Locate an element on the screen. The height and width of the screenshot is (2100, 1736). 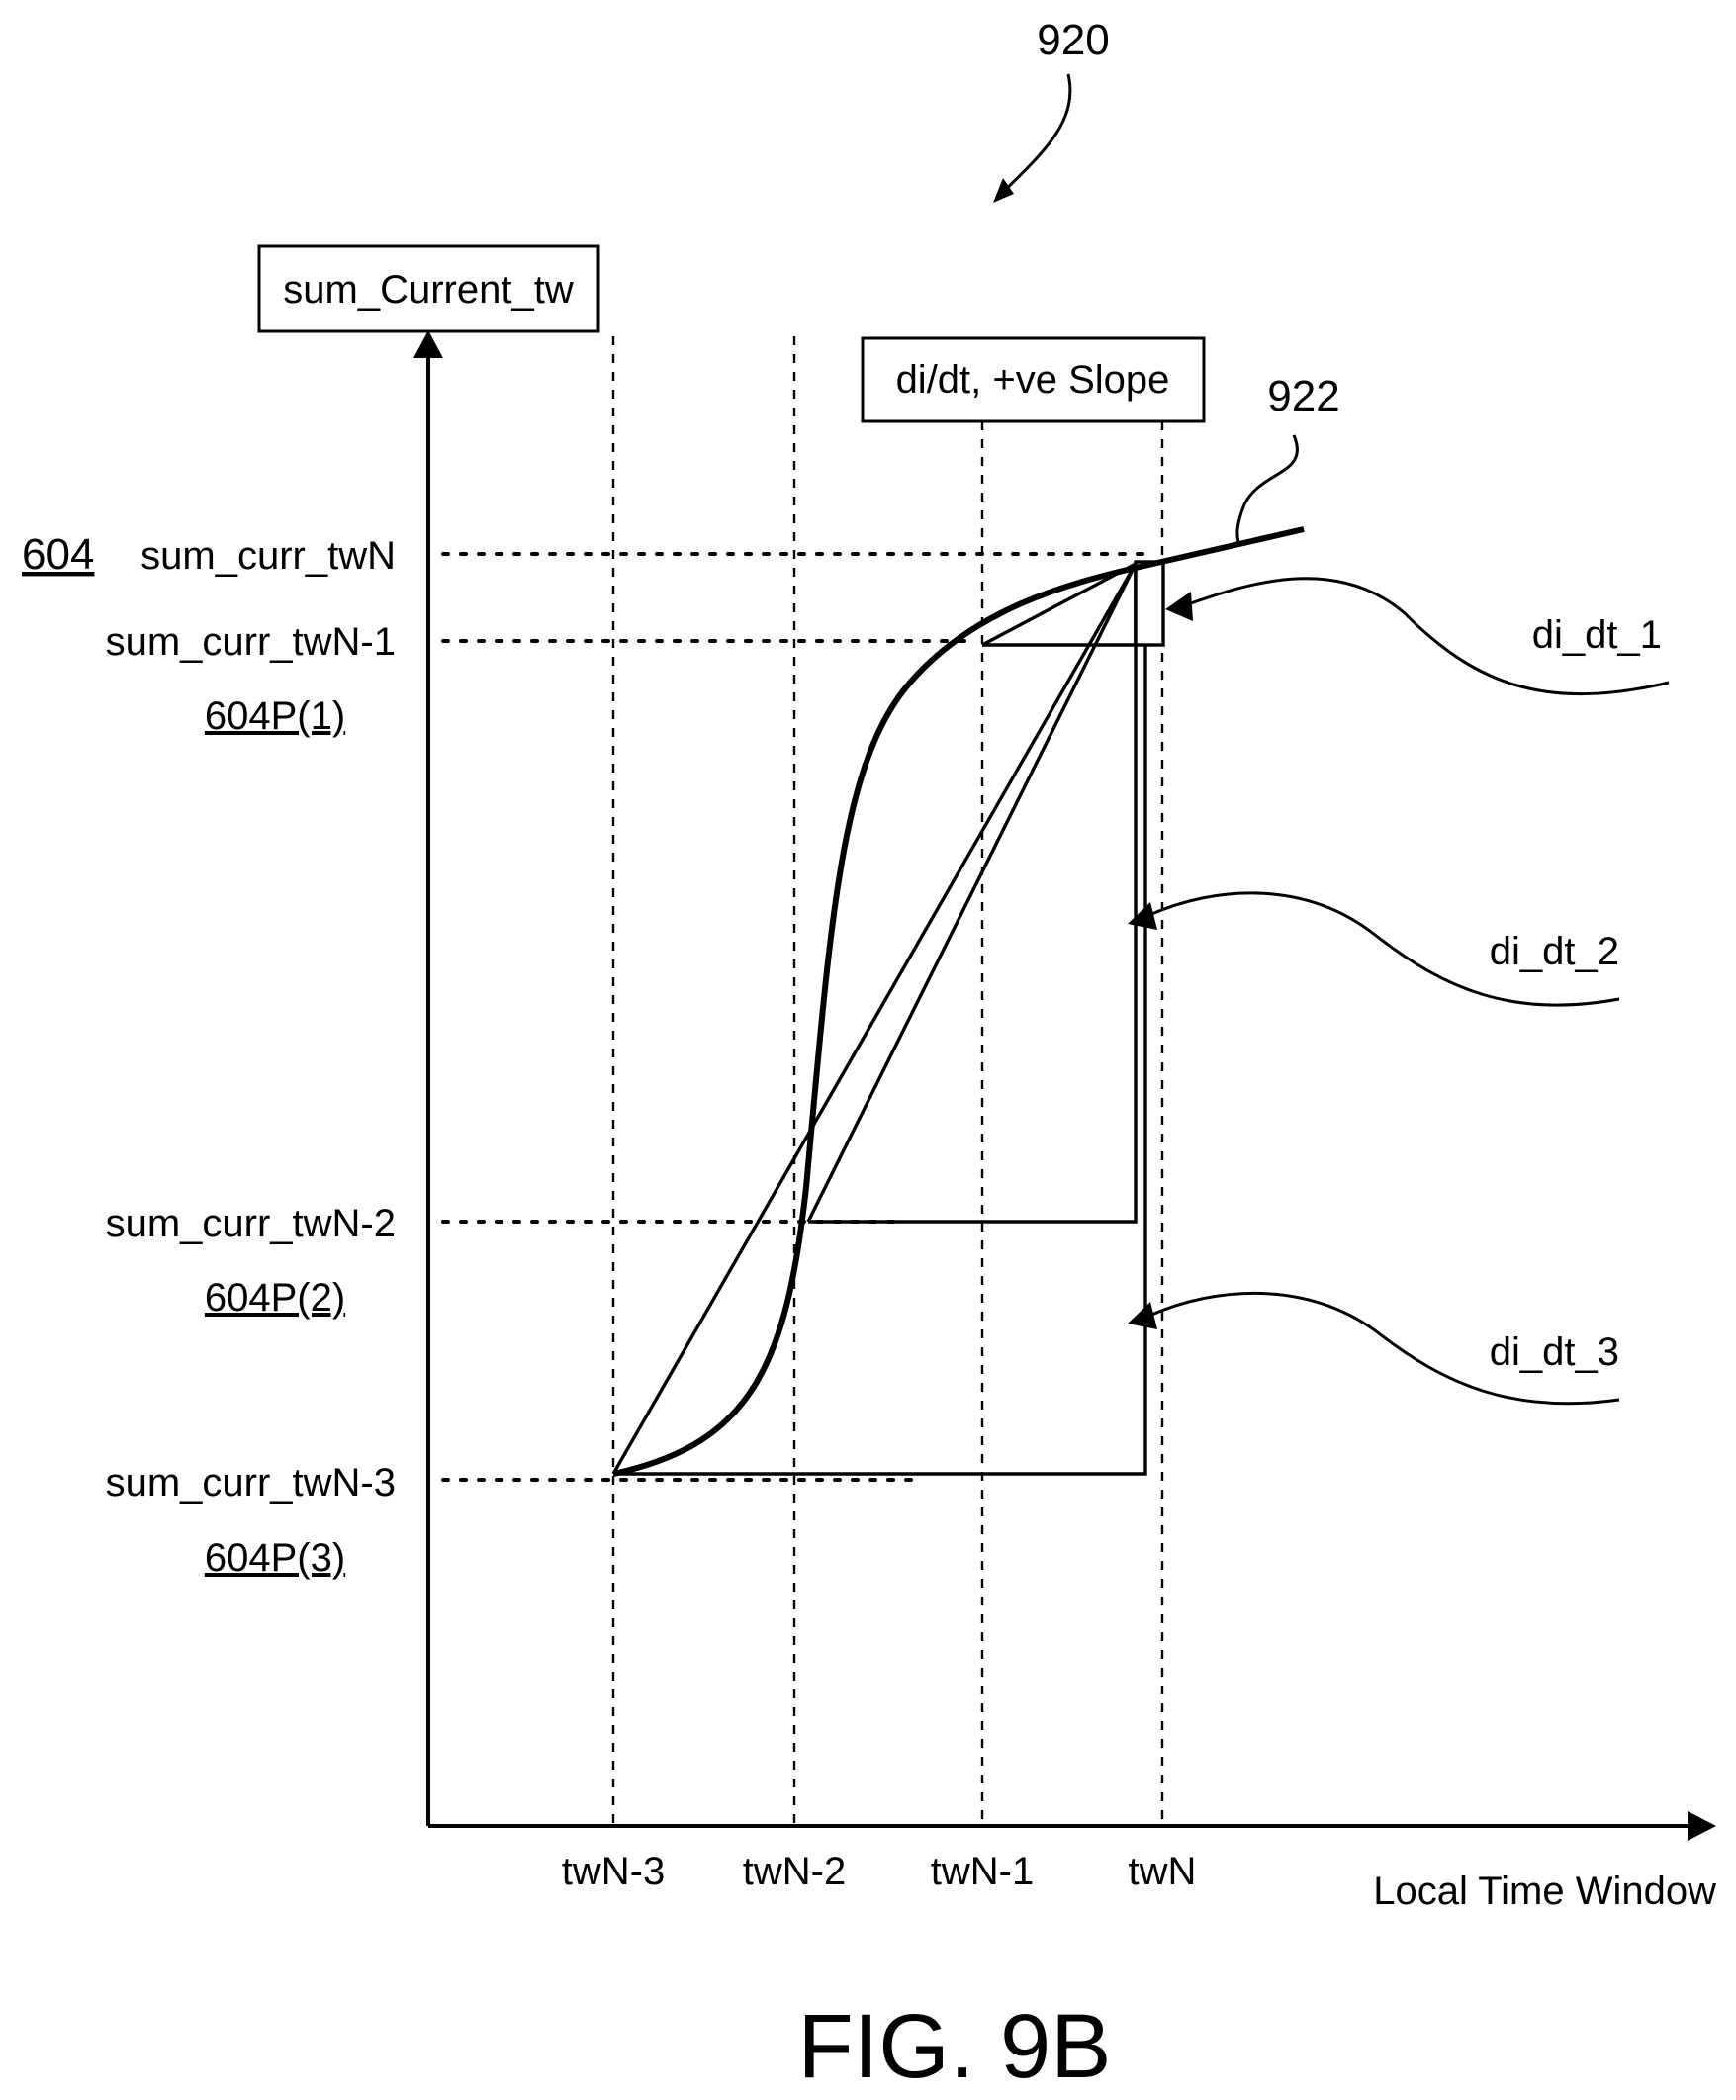
x-axis-arrowhead is located at coordinates (1702, 1826).